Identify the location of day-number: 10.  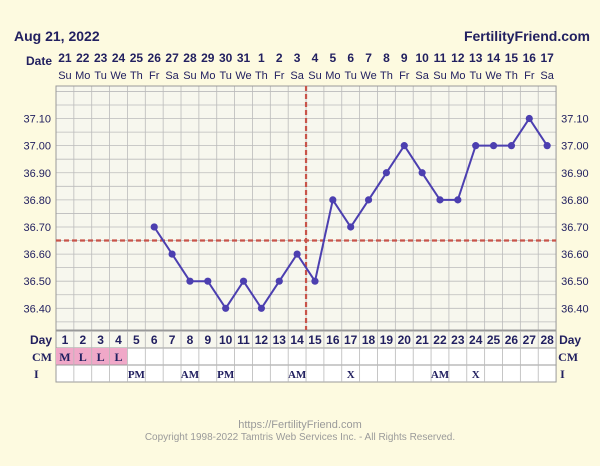
(226, 340).